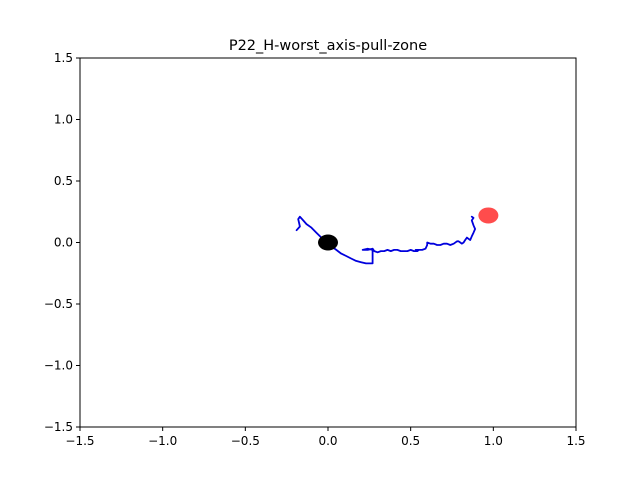  What do you see at coordinates (327, 441) in the screenshot?
I see `x-tick-label: 0.0` at bounding box center [327, 441].